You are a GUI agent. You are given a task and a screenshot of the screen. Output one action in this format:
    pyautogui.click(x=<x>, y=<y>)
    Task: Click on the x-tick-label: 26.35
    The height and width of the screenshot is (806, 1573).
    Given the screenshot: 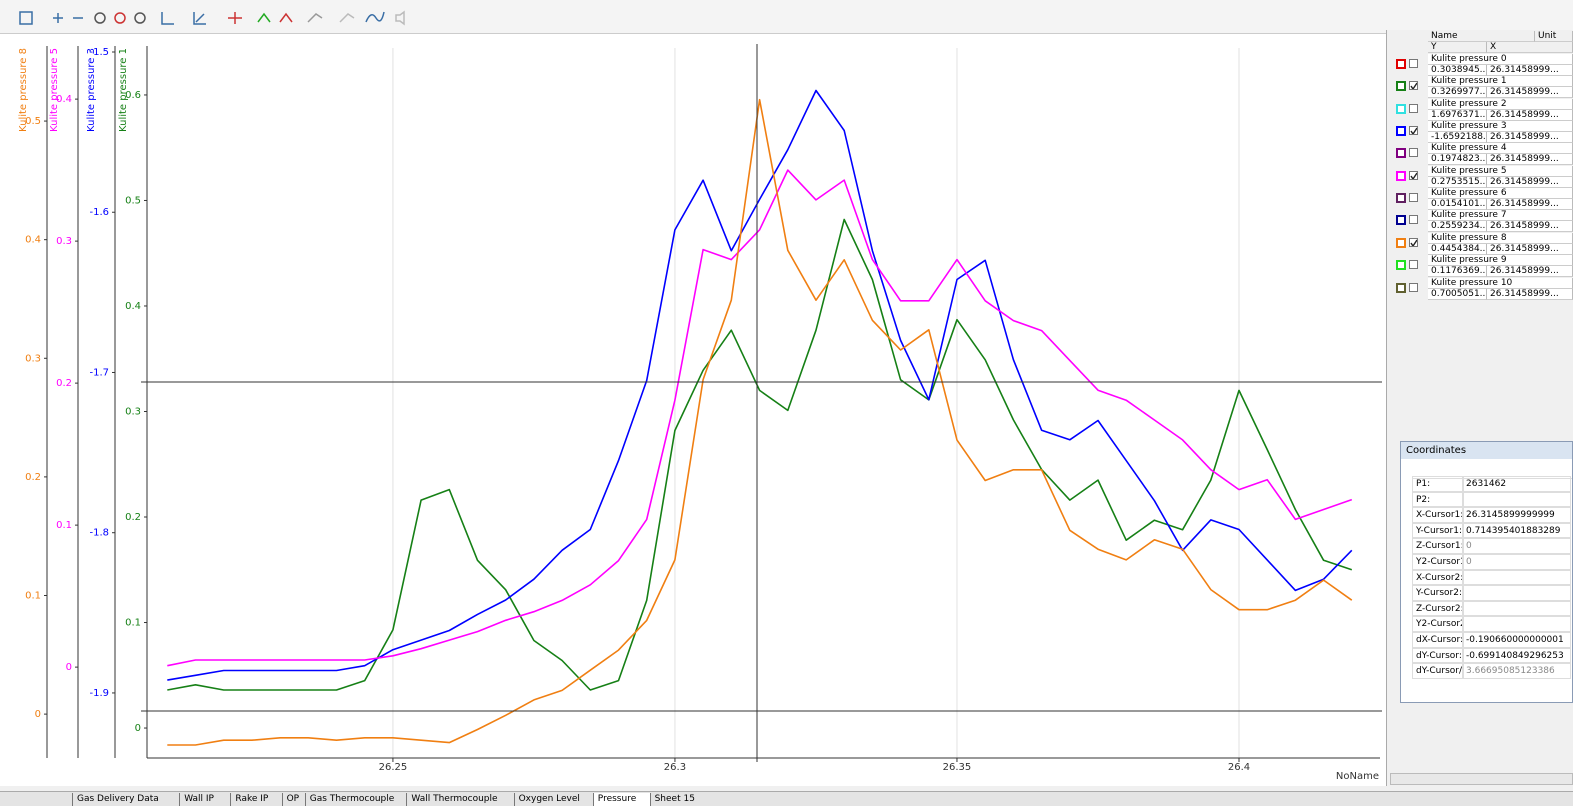 What is the action you would take?
    pyautogui.click(x=957, y=767)
    